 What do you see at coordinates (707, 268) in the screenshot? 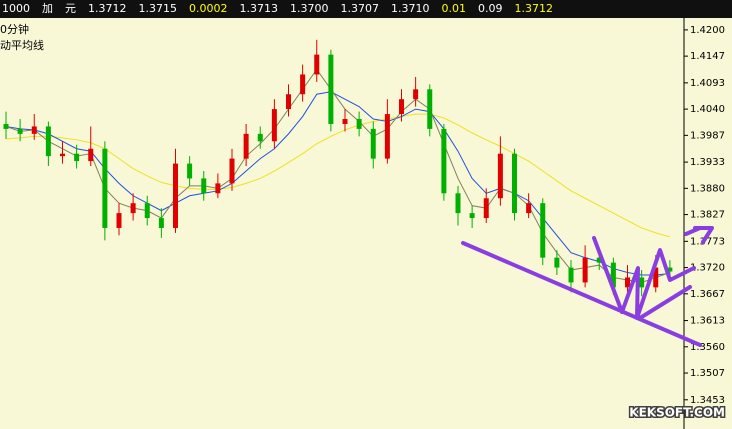
I see `y-tick-label: 1.3720` at bounding box center [707, 268].